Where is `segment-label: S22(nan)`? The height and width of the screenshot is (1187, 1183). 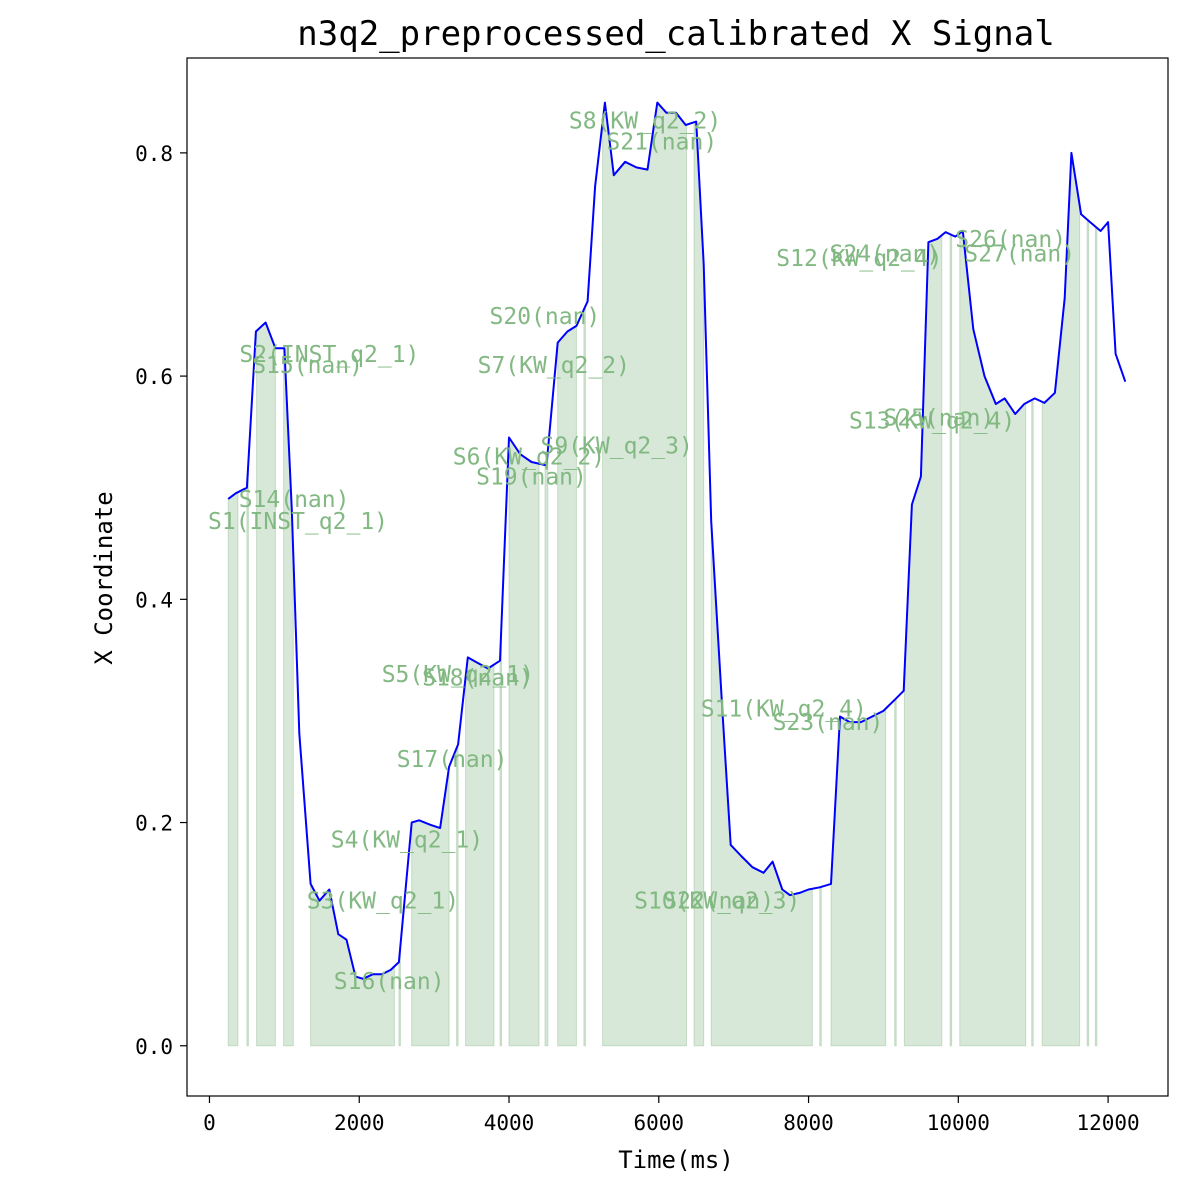 segment-label: S22(nan) is located at coordinates (718, 902).